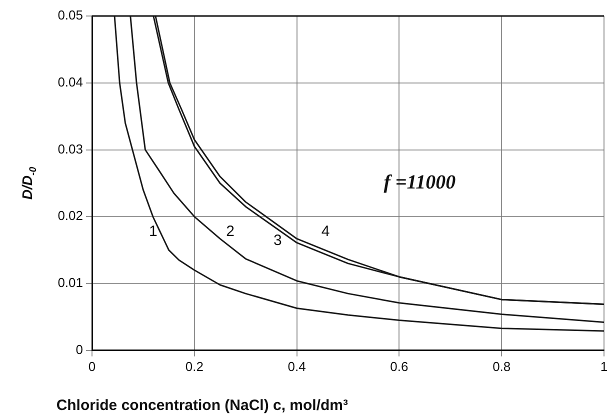 Image resolution: width=612 pixels, height=418 pixels. I want to click on y-tick-label: 0.04, so click(70, 82).